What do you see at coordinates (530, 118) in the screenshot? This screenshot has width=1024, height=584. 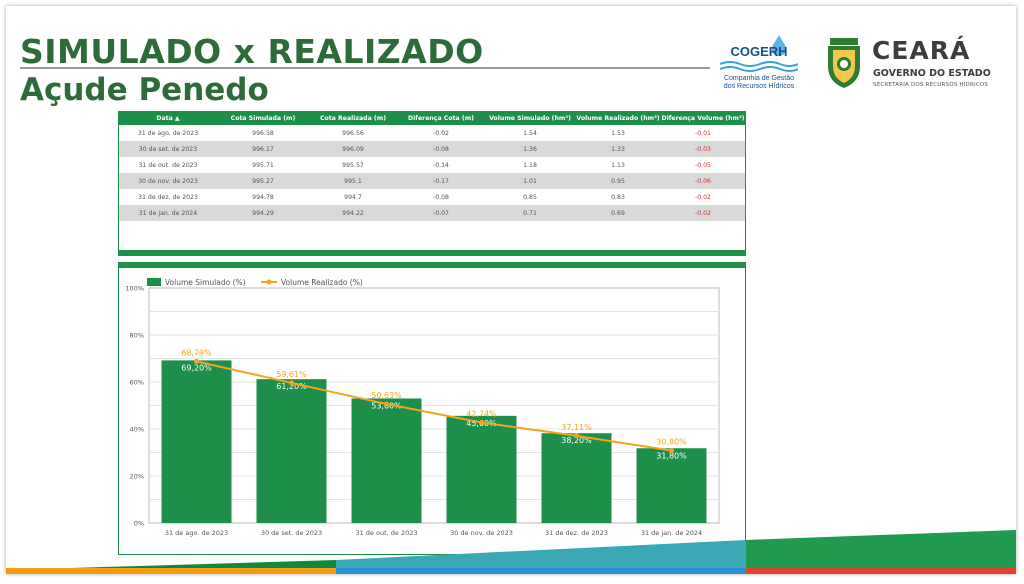 I see `col-header-volume-simulado: Volume Simulado (hm³)` at bounding box center [530, 118].